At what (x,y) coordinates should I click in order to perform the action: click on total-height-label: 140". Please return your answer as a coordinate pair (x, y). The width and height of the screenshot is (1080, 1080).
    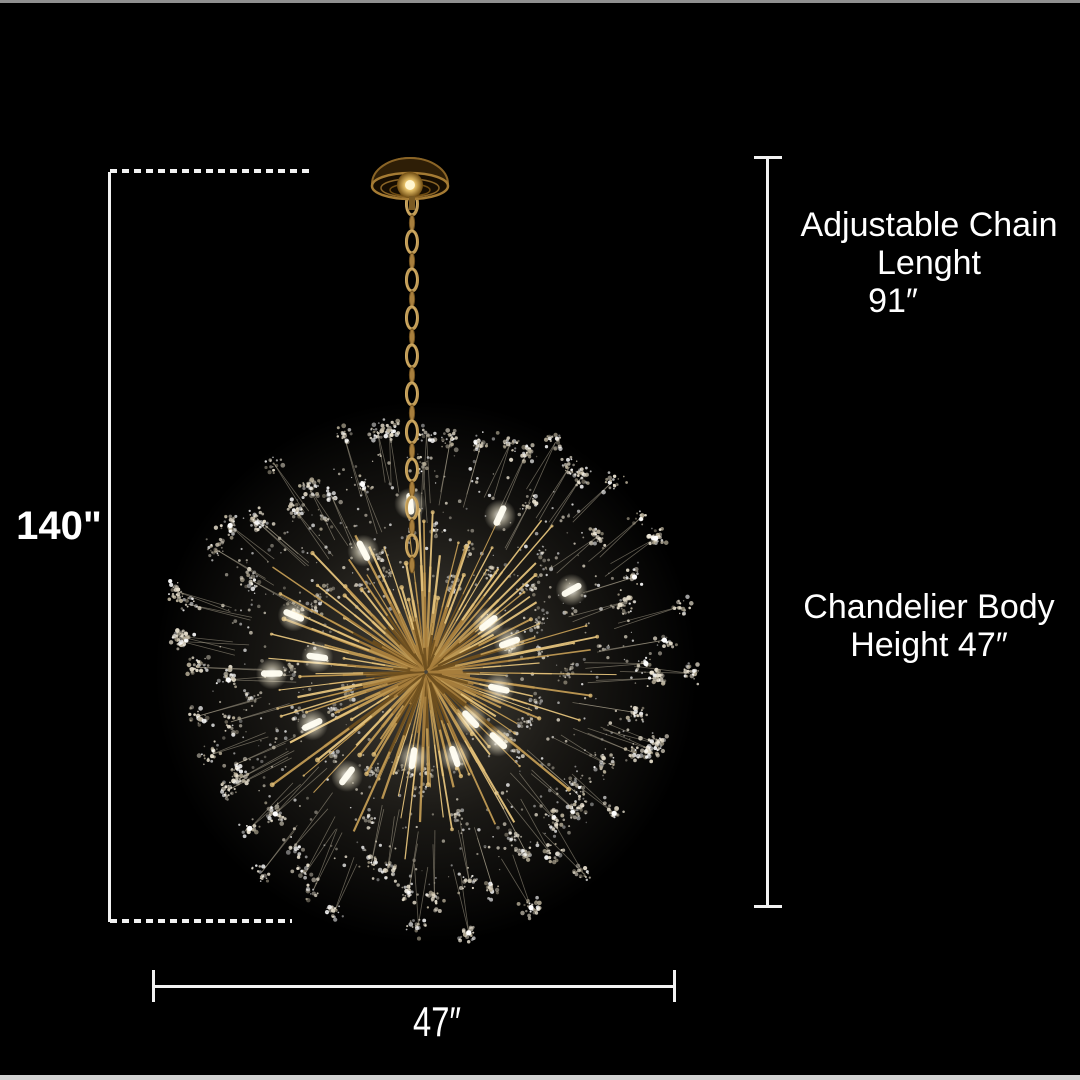
    Looking at the image, I should click on (59, 526).